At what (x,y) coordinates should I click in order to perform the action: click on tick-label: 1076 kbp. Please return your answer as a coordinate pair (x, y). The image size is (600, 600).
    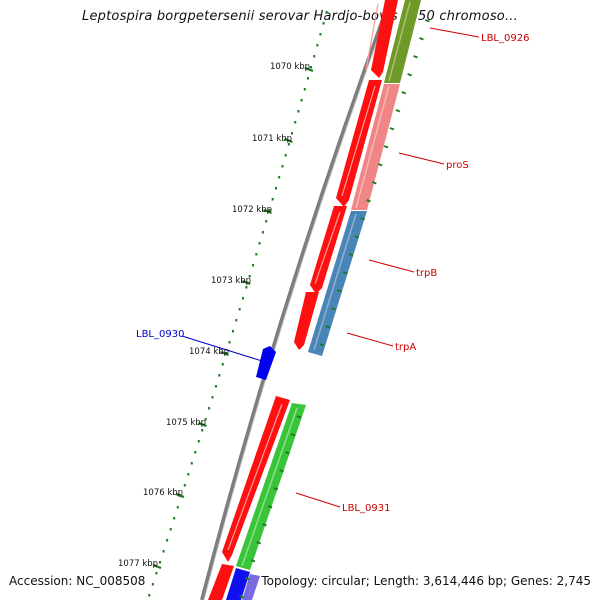
    Looking at the image, I should click on (163, 493).